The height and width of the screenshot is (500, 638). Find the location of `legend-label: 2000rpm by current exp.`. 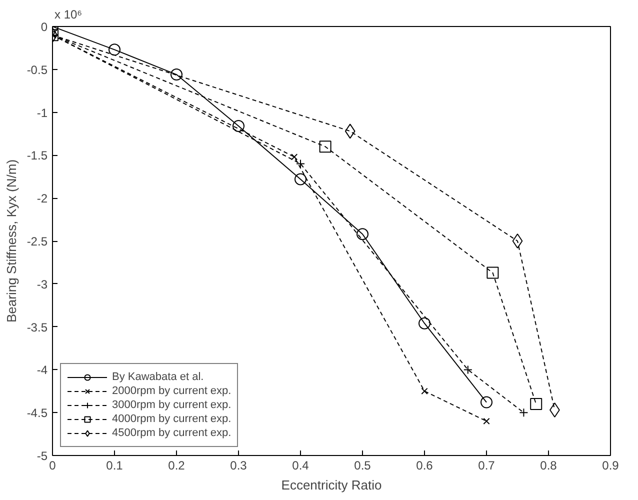

legend-label: 2000rpm by current exp. is located at coordinates (172, 391).